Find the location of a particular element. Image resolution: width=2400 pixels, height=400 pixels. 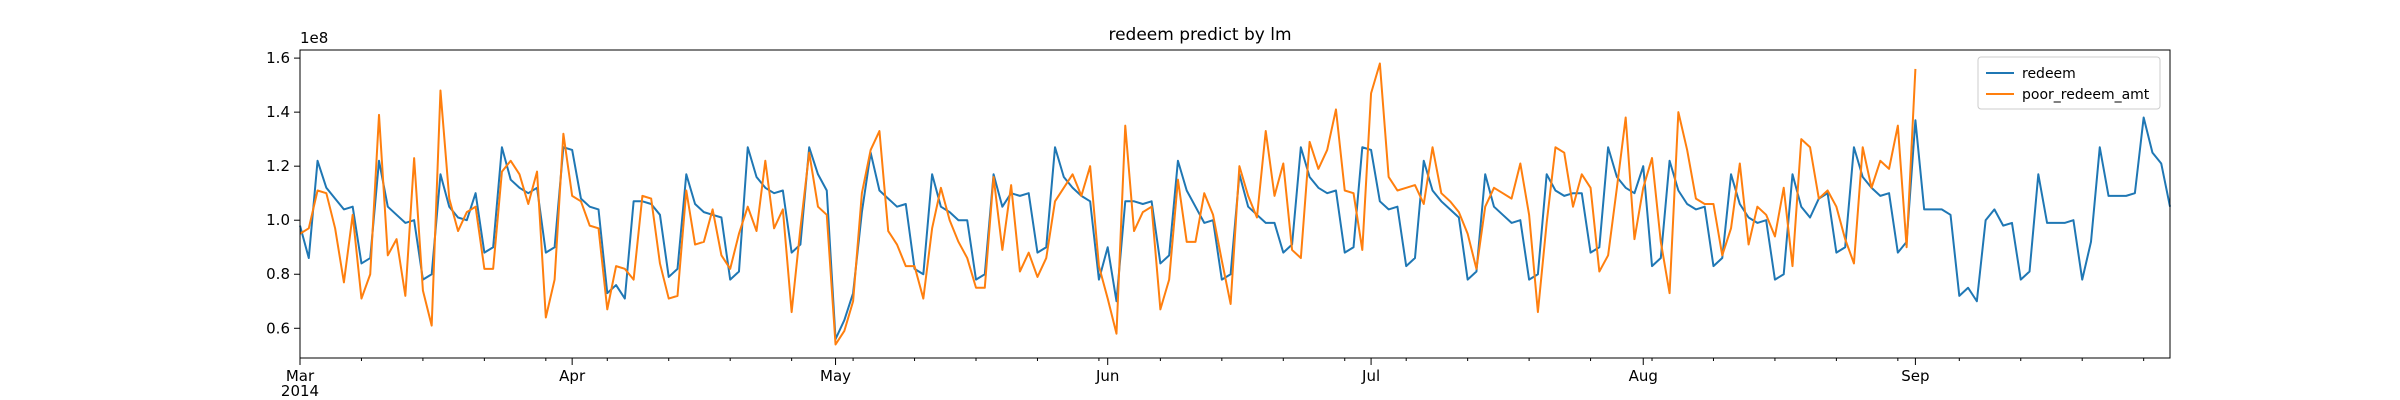

x-tick-label: May is located at coordinates (835, 376).